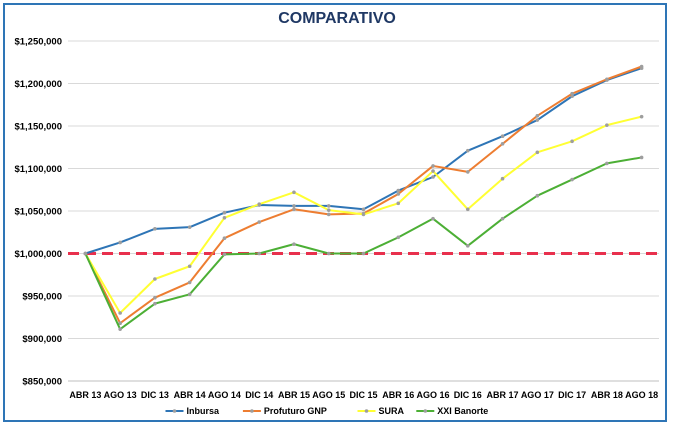  I want to click on x-tick-label: DIC 14, so click(259, 395).